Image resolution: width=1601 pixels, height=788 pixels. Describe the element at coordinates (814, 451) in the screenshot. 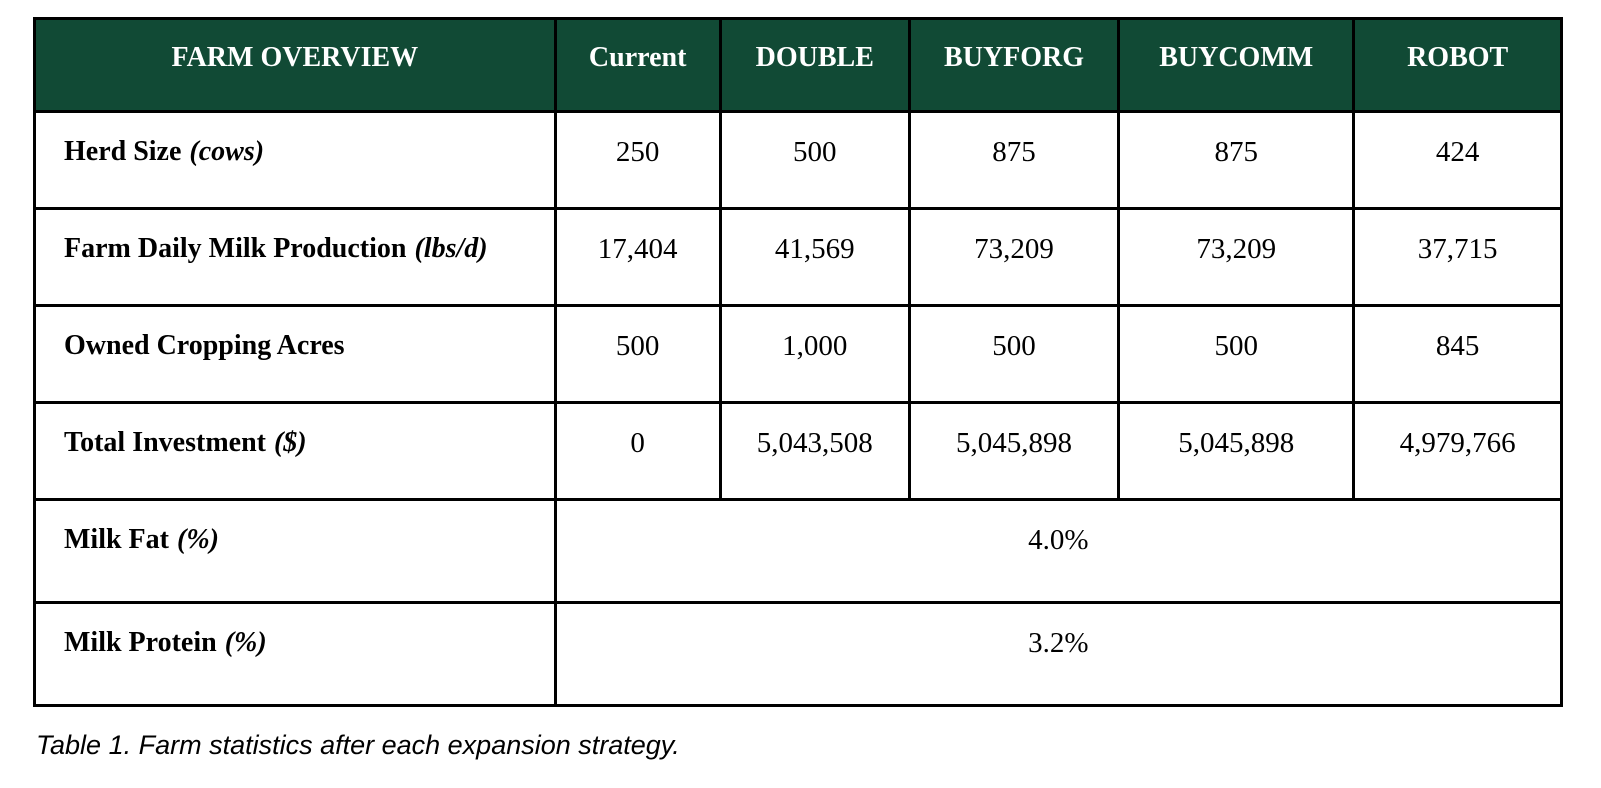

I see `cell-value: 5,043,508` at that location.